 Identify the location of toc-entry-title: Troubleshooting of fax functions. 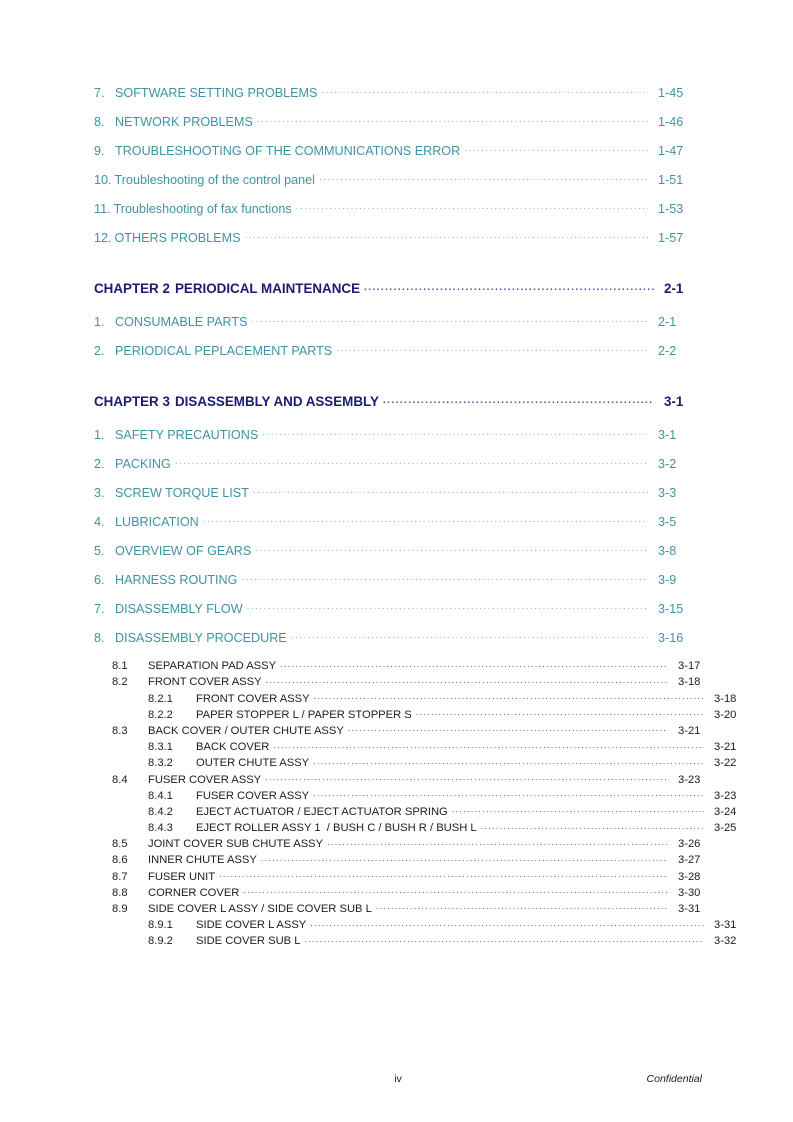
(202, 208).